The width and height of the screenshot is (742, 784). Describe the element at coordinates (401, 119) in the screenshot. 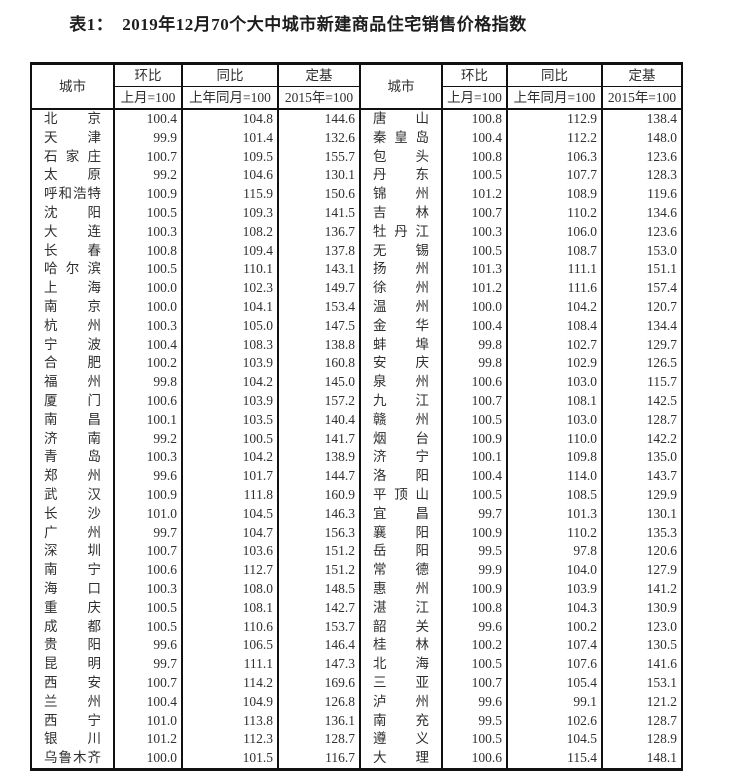

I see `city-name-cell: 唐山` at that location.